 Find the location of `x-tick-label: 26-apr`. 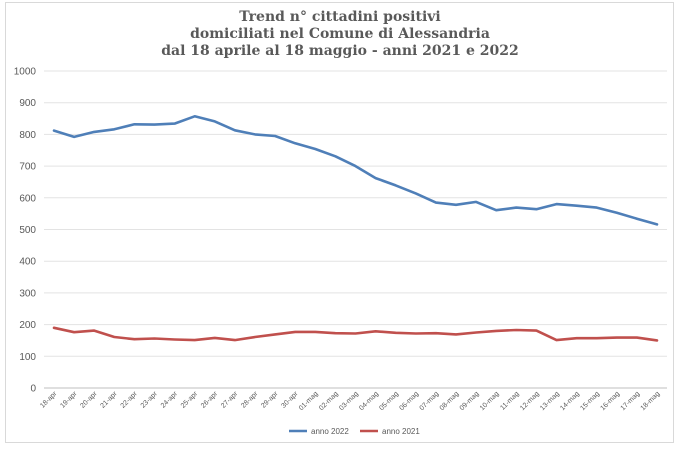

x-tick-label: 26-apr is located at coordinates (210, 400).